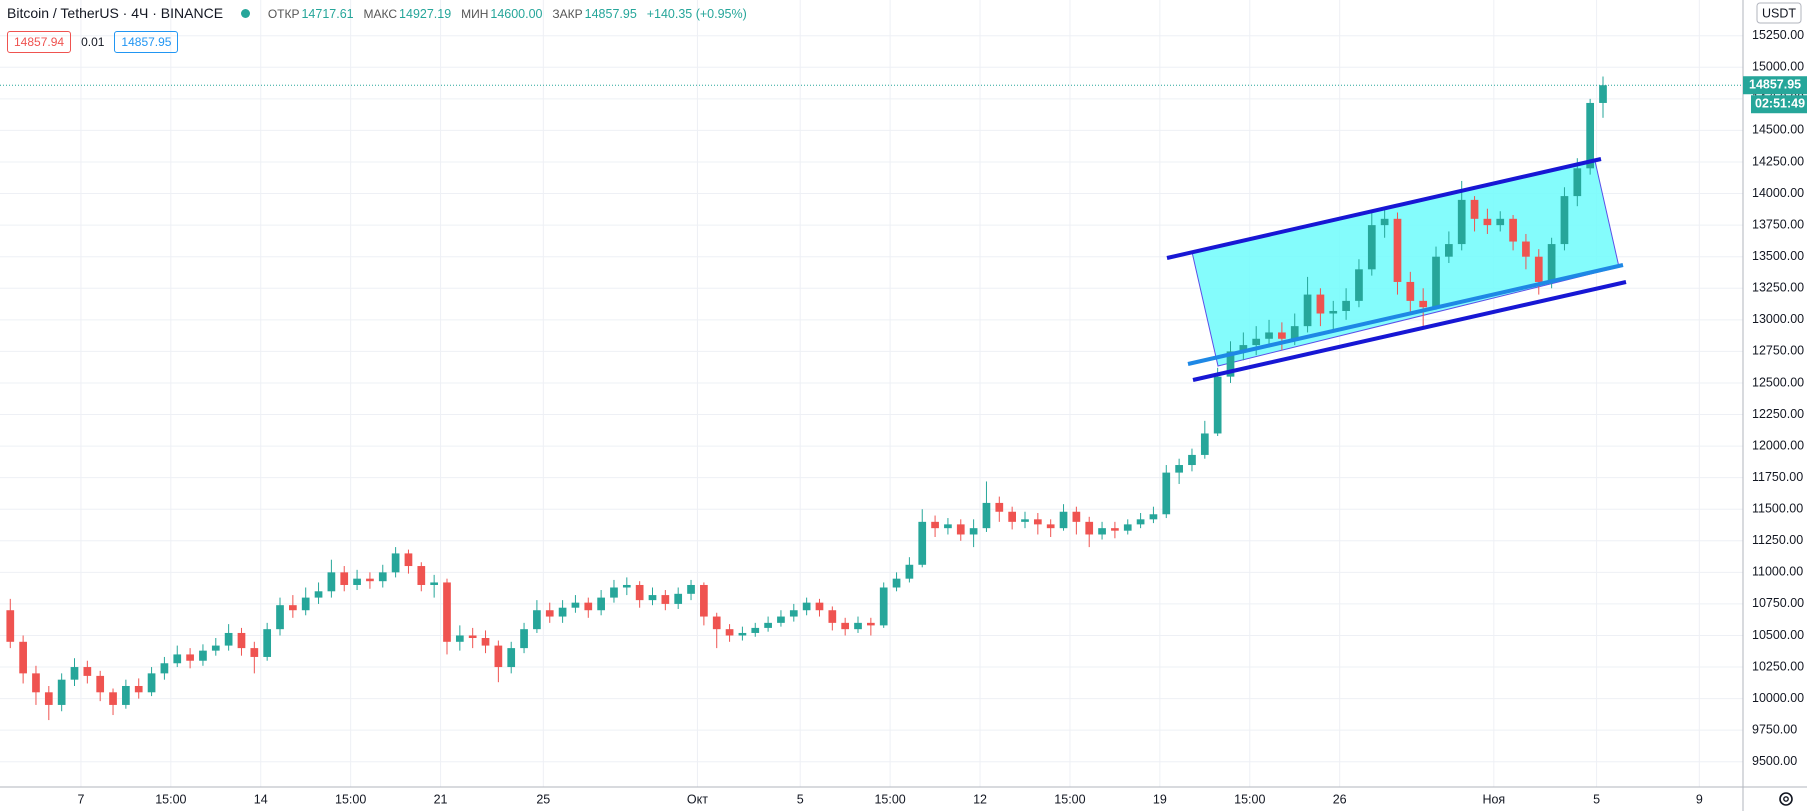 This screenshot has height=811, width=1807. Describe the element at coordinates (1778, 35) in the screenshot. I see `y-tick-label: 15250.00` at that location.